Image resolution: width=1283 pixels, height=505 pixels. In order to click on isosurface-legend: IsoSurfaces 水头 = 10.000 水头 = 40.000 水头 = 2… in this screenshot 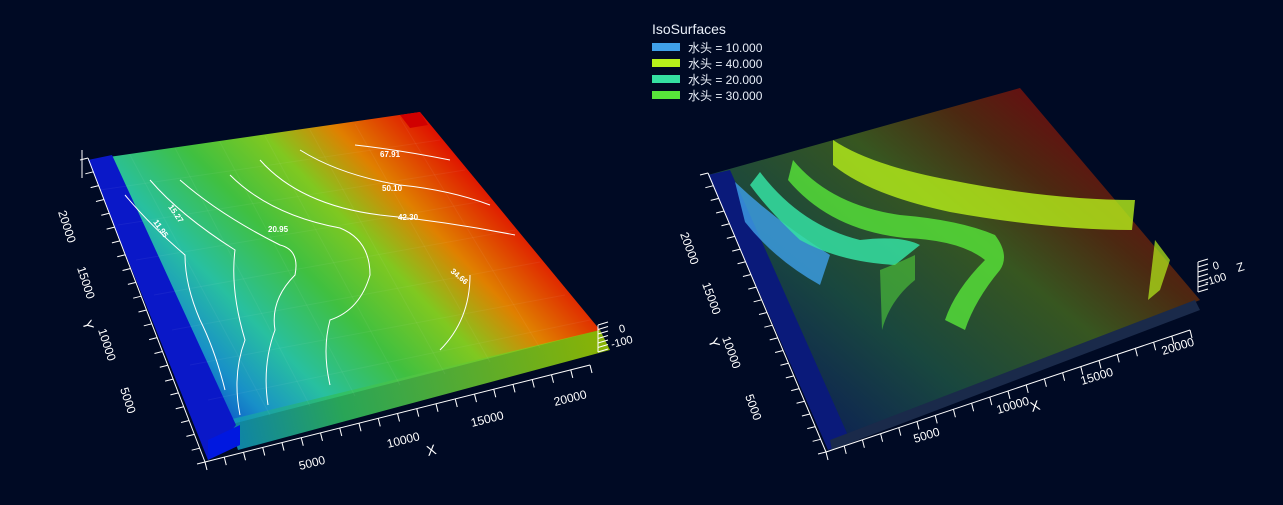, I will do `click(707, 62)`.